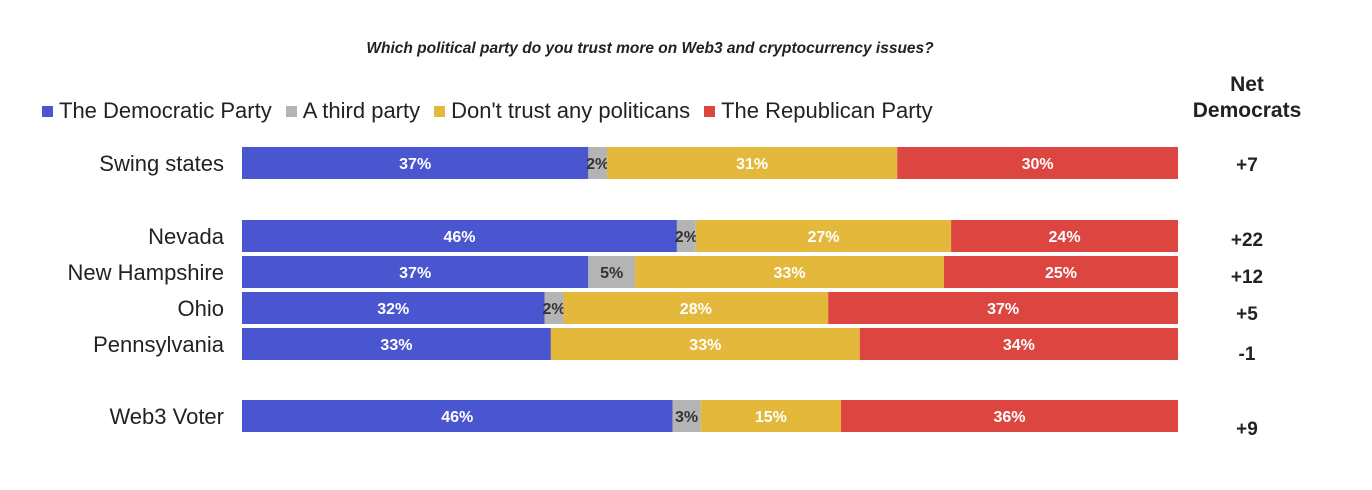  I want to click on bar-segment-nevada-the-democratic-party, so click(459, 236).